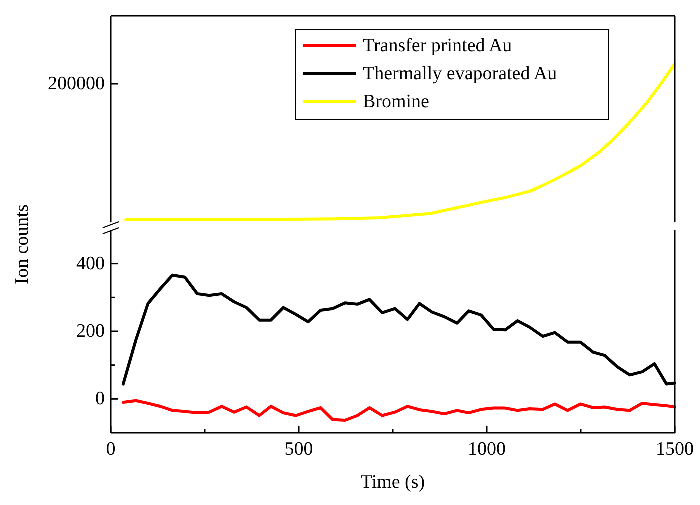  Describe the element at coordinates (399, 410) in the screenshot. I see `line-series` at that location.